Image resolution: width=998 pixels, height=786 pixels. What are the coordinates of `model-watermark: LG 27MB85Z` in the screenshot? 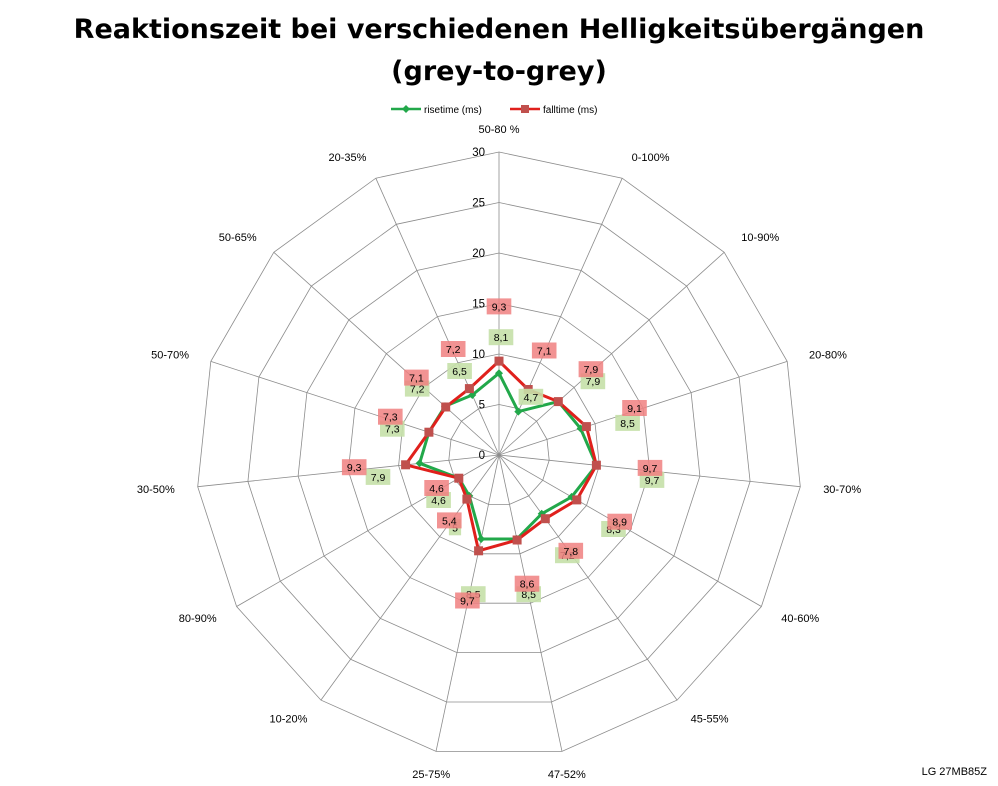 It's located at (955, 772).